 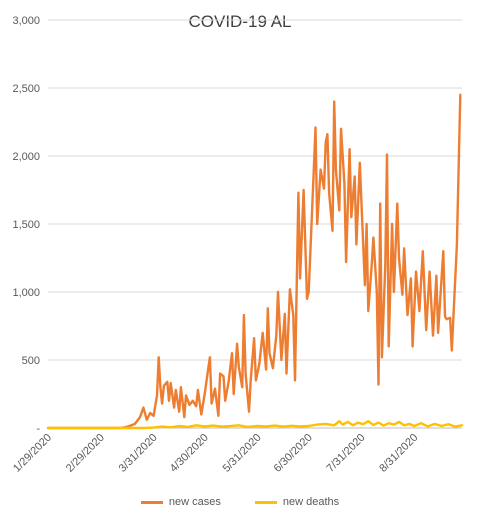 What do you see at coordinates (265, 502) in the screenshot?
I see `legend-swatch-new-deaths` at bounding box center [265, 502].